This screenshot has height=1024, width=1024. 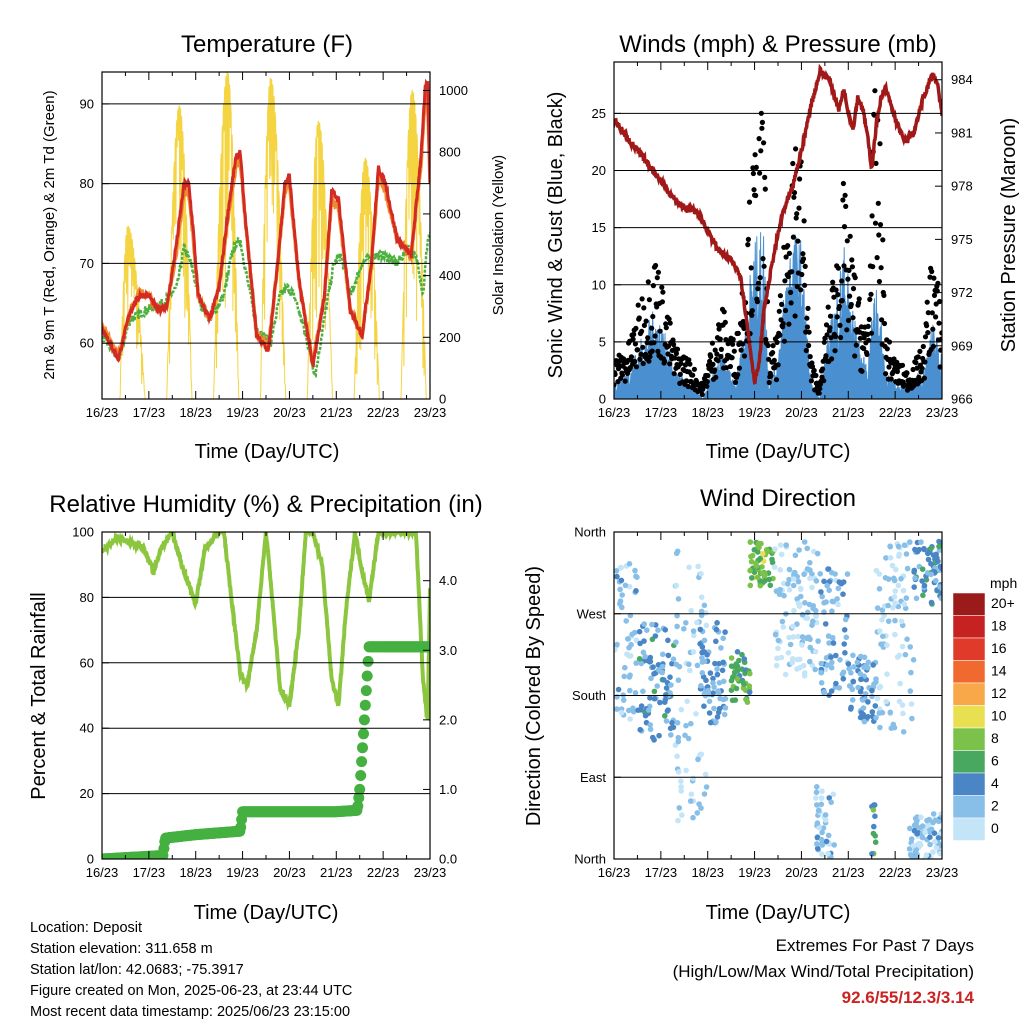 What do you see at coordinates (336, 412) in the screenshot?
I see `x-tick-label: 21/23` at bounding box center [336, 412].